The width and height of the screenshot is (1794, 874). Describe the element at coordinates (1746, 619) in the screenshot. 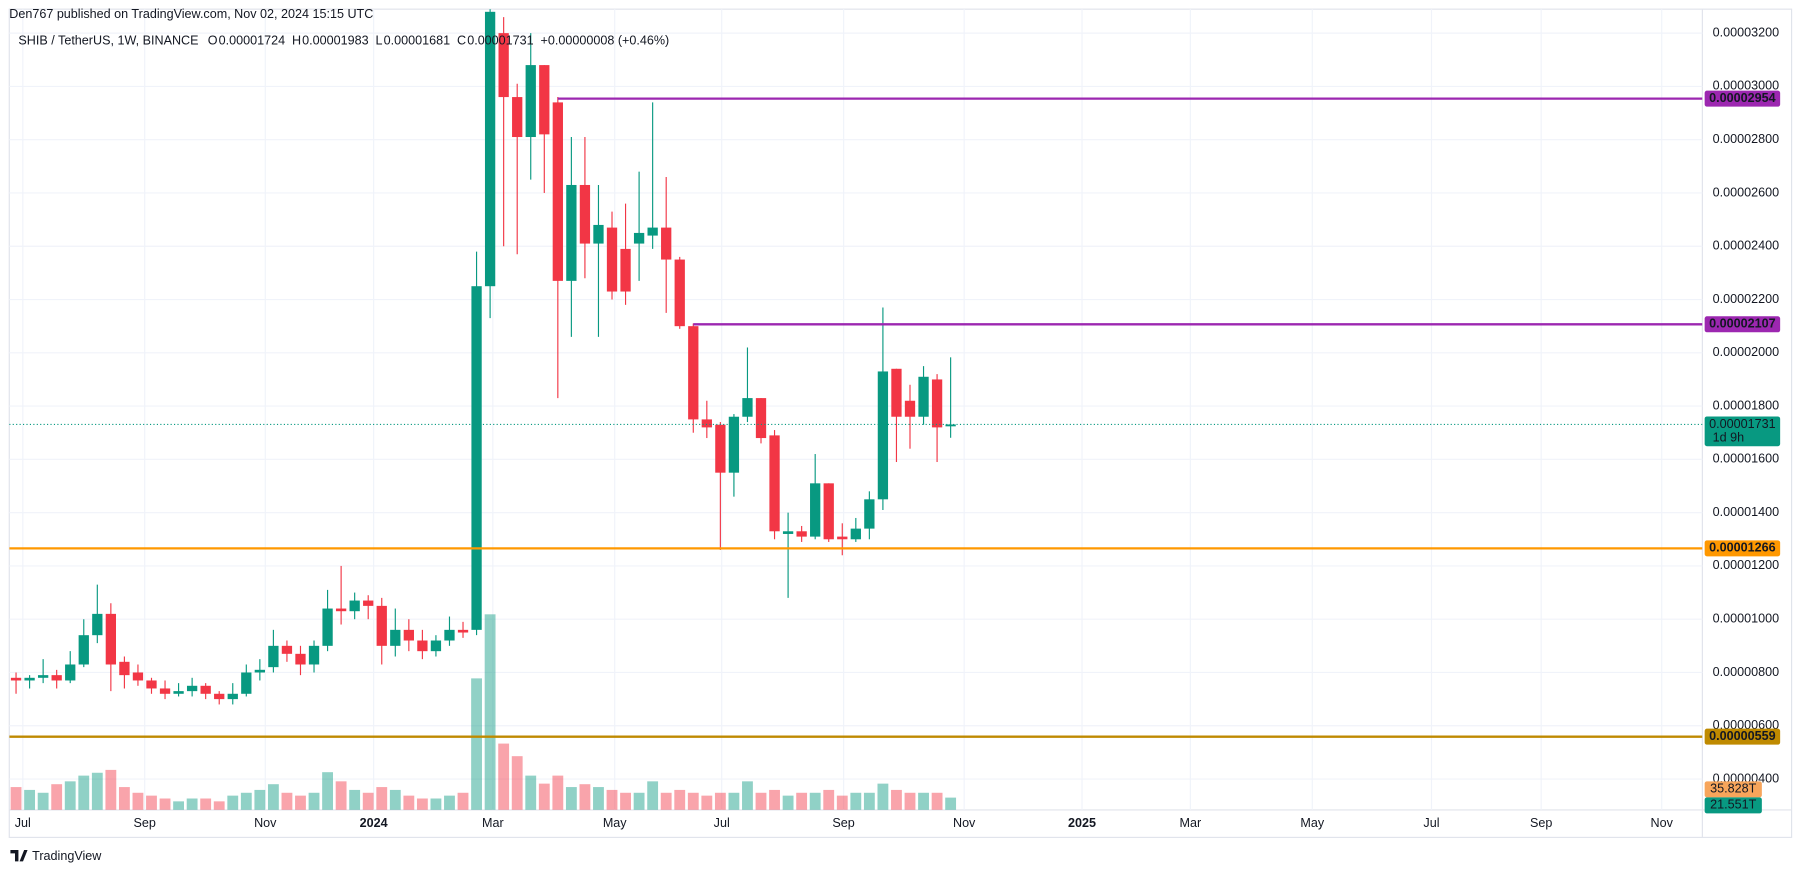

I see `y-tick-label: 0.00001000` at that location.